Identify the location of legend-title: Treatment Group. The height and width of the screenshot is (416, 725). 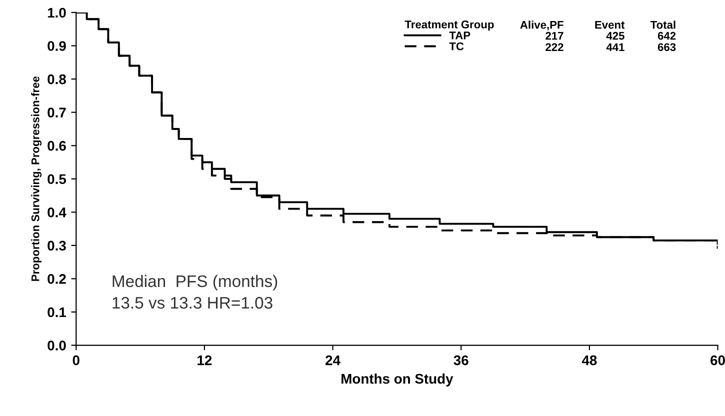
(449, 25).